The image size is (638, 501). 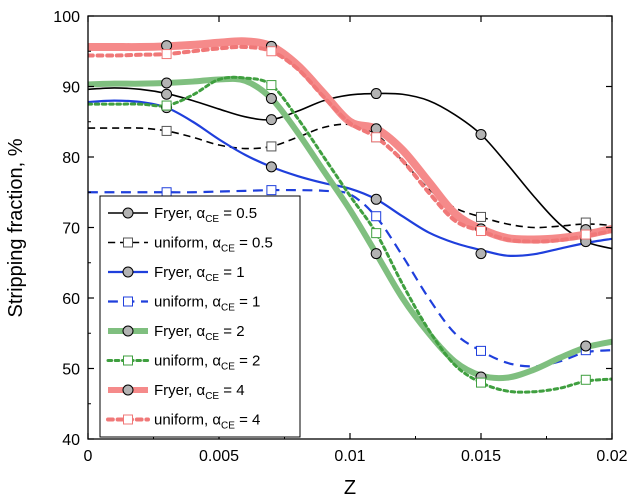 What do you see at coordinates (207, 363) in the screenshot?
I see `legend-label-6: uniform, αCE = 2` at bounding box center [207, 363].